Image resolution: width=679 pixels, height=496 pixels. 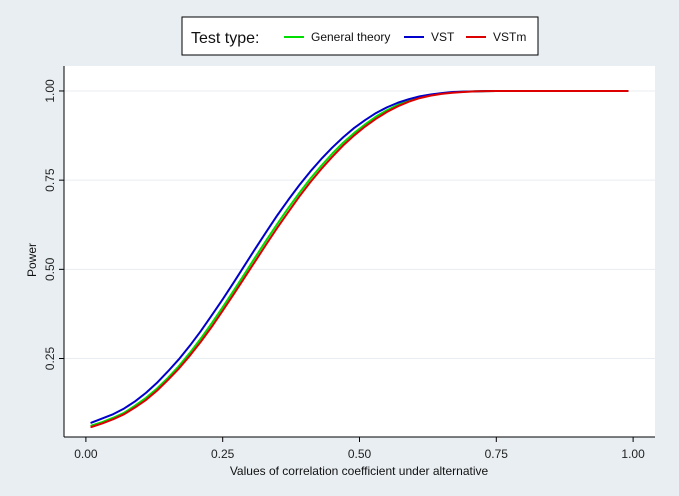 I want to click on x-ticks: 0.00 0.25 0.50 0.75 1.00, so click(x=359, y=449).